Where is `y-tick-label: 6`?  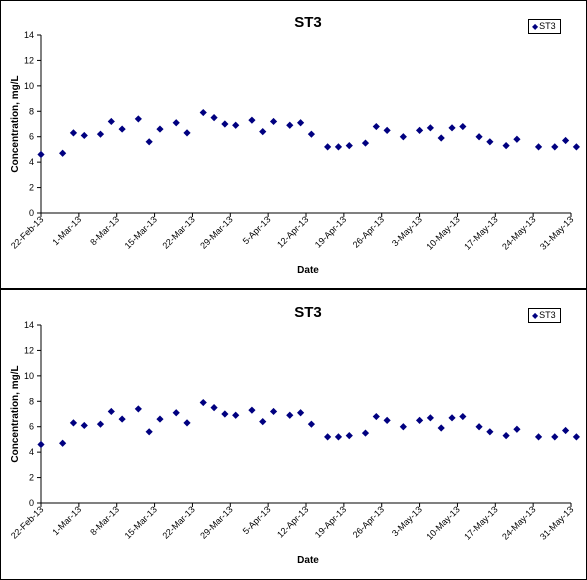 y-tick-label: 6 is located at coordinates (31, 137).